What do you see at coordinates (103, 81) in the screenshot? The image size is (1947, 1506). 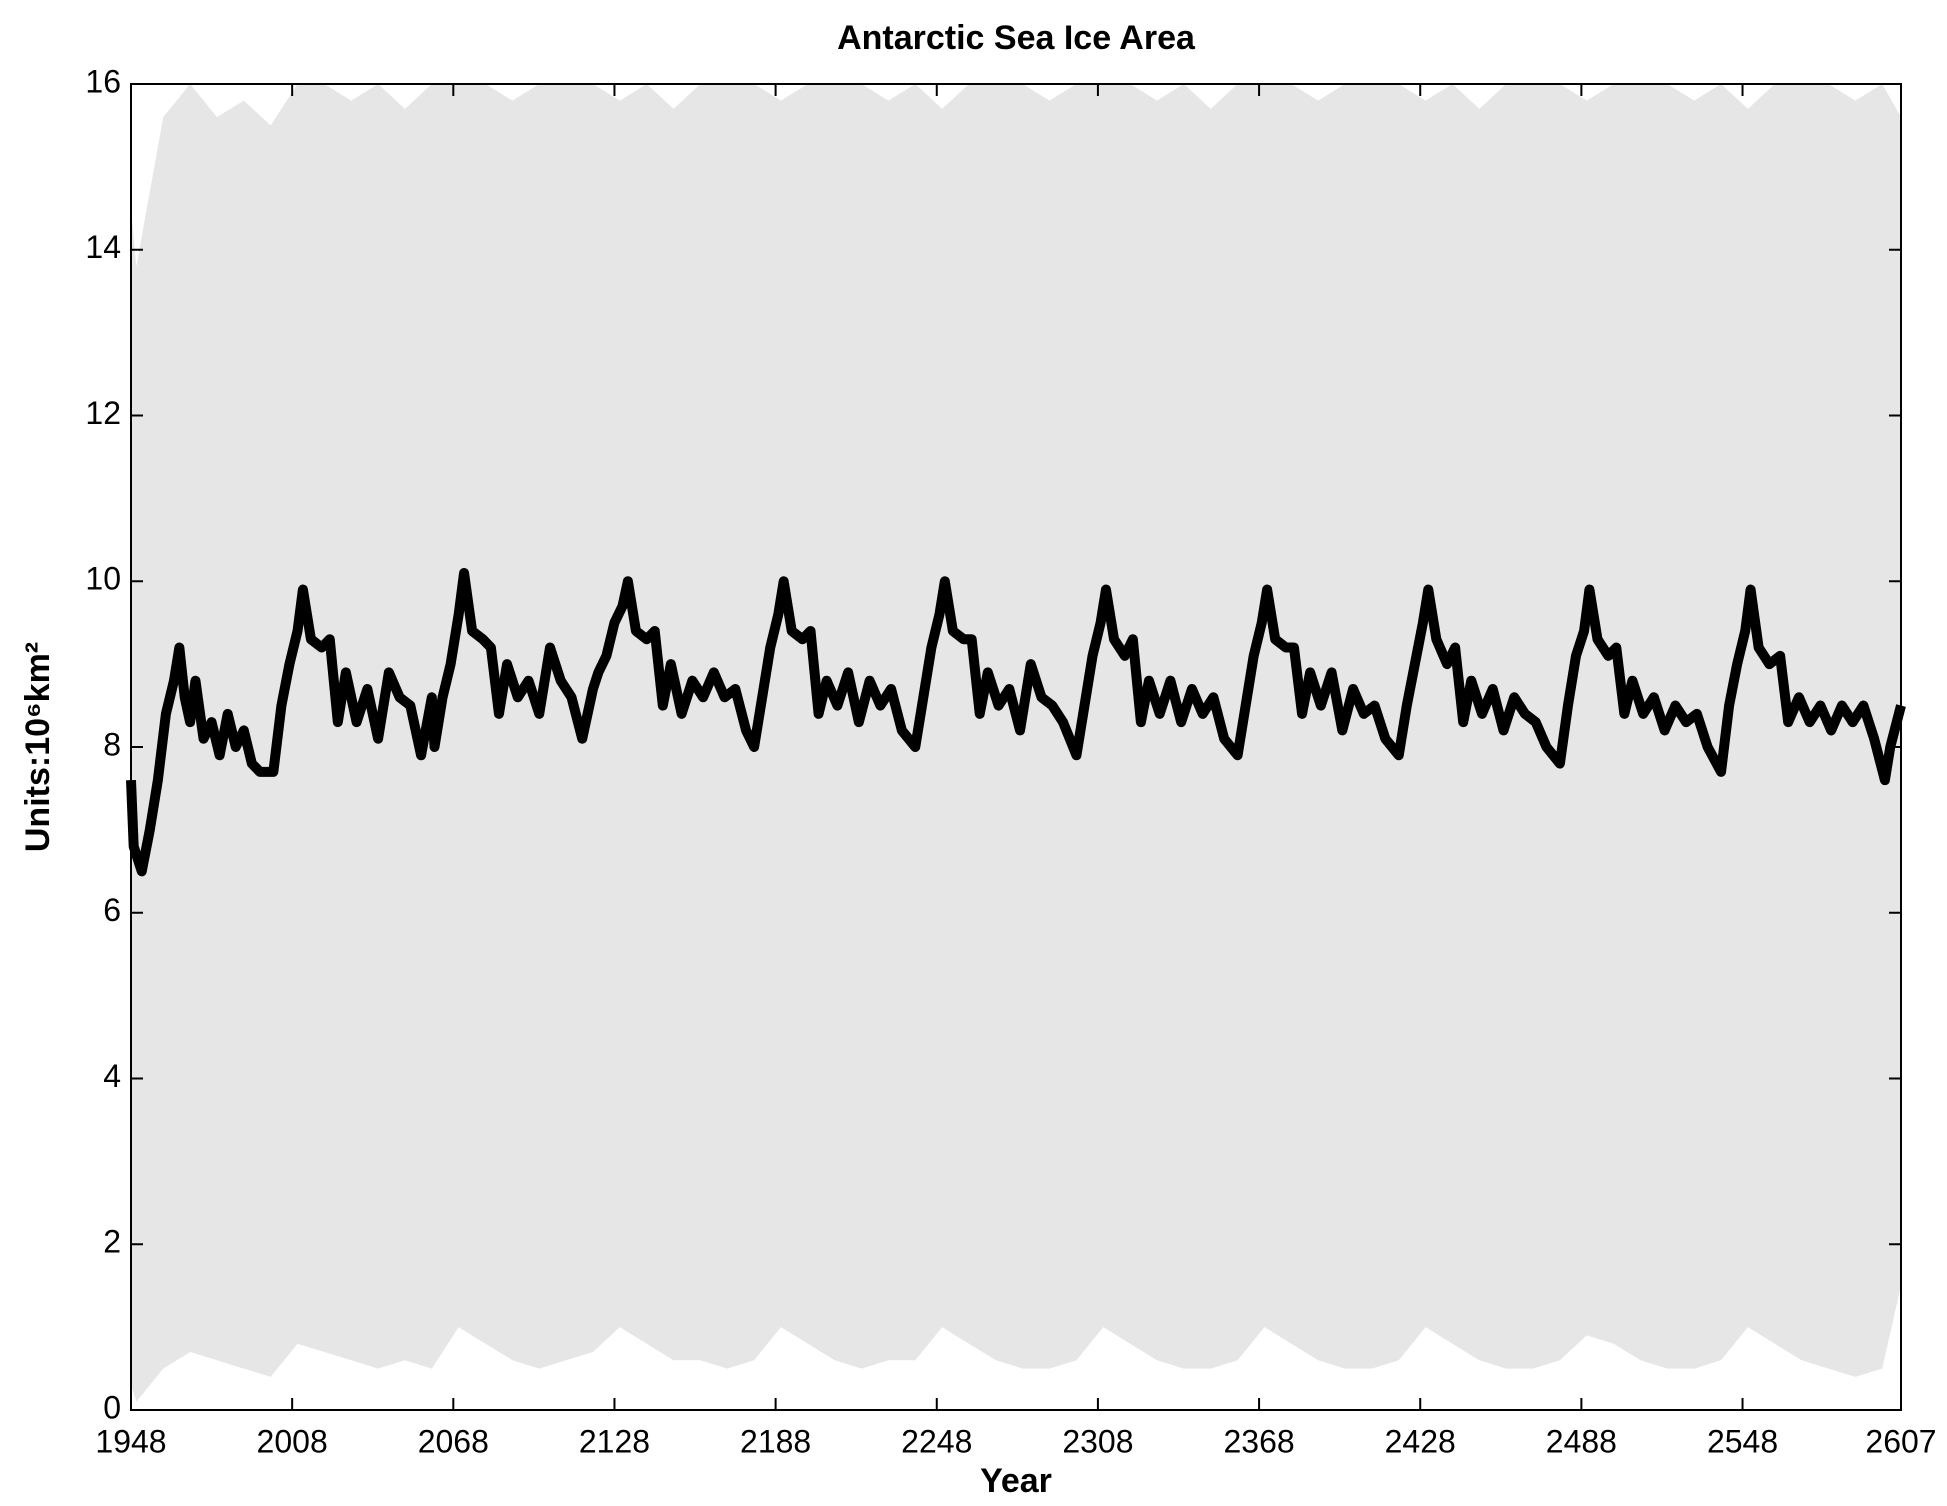 I see `y-tick-label: 16` at bounding box center [103, 81].